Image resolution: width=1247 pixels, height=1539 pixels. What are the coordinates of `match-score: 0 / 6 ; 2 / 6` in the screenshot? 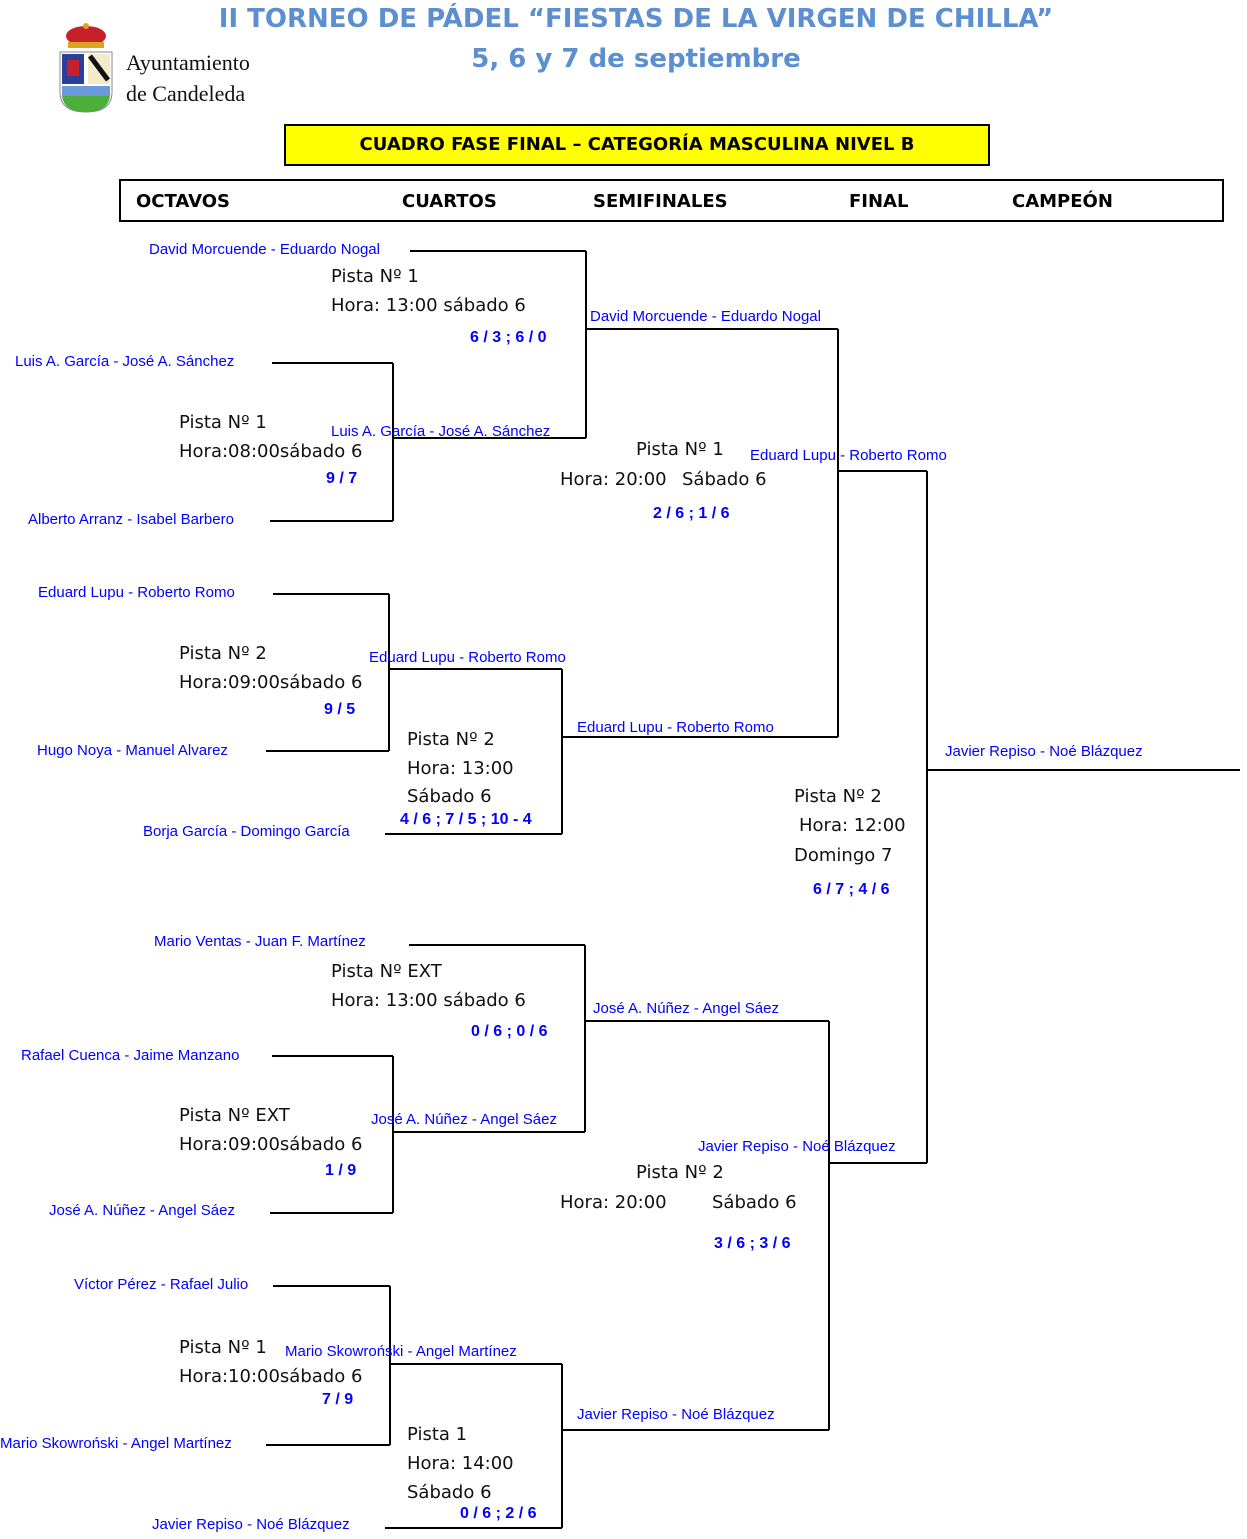 It's located at (498, 1513).